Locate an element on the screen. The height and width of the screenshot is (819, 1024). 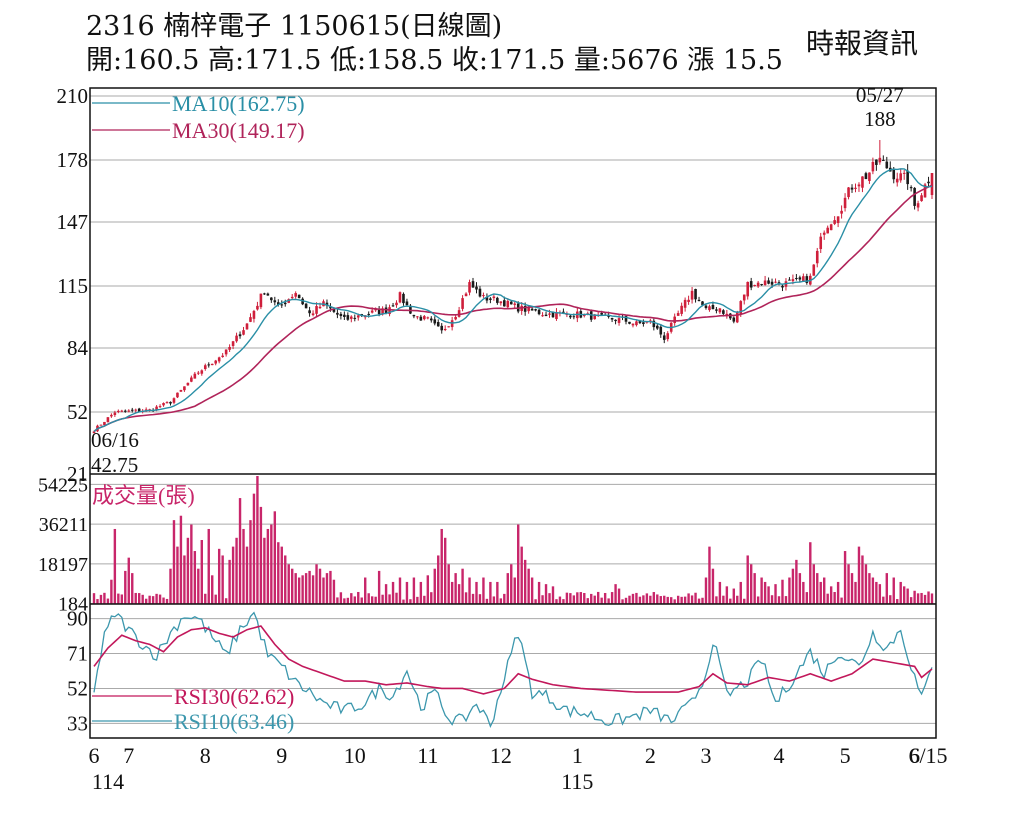
price-tick-label: 52 is located at coordinates (77, 412).